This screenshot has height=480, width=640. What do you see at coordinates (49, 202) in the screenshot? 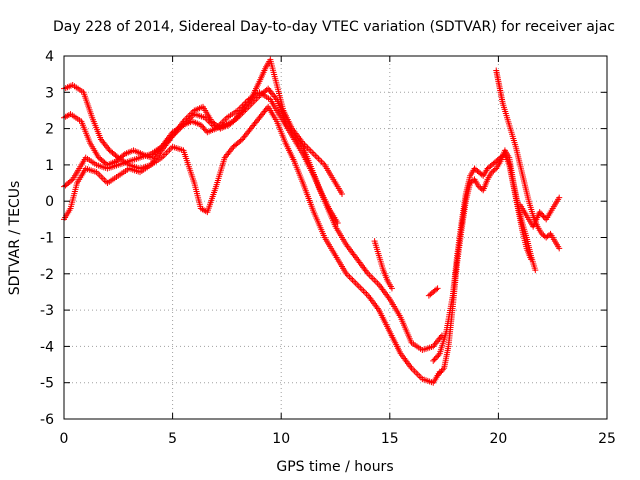
I see `y-tick-label: 0` at bounding box center [49, 202].